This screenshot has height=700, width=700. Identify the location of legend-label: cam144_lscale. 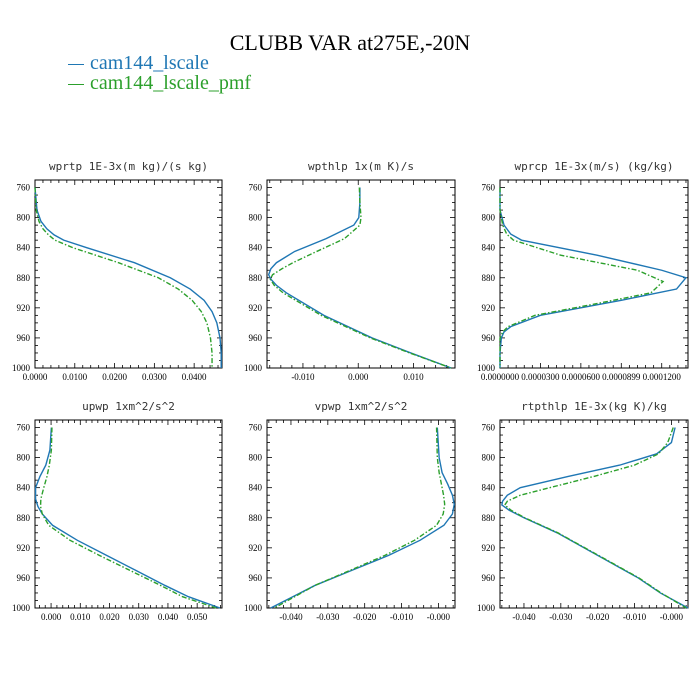
(149, 63).